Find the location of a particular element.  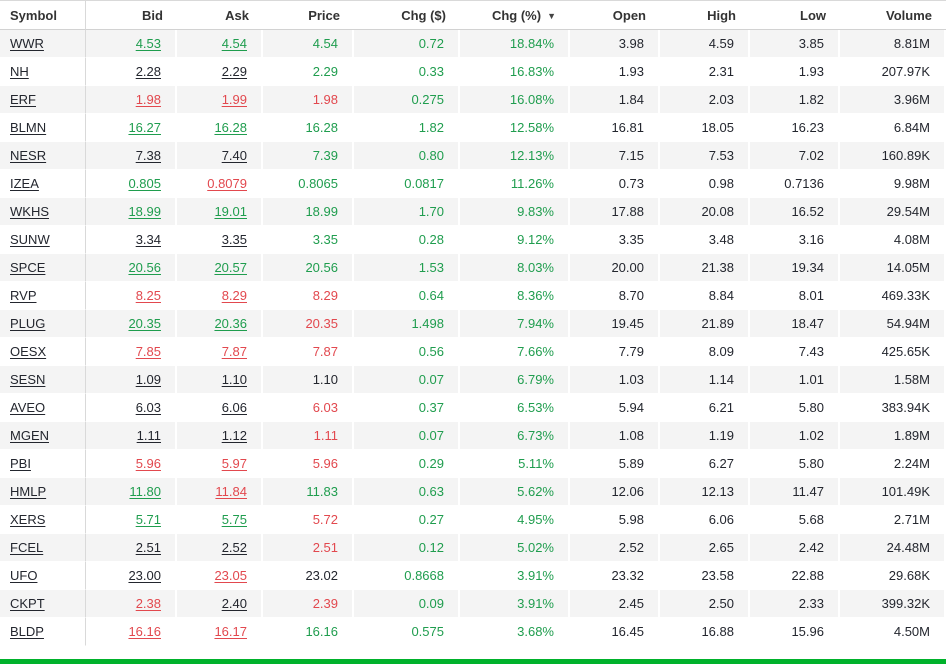

ask-value: 2.40 is located at coordinates (234, 603).